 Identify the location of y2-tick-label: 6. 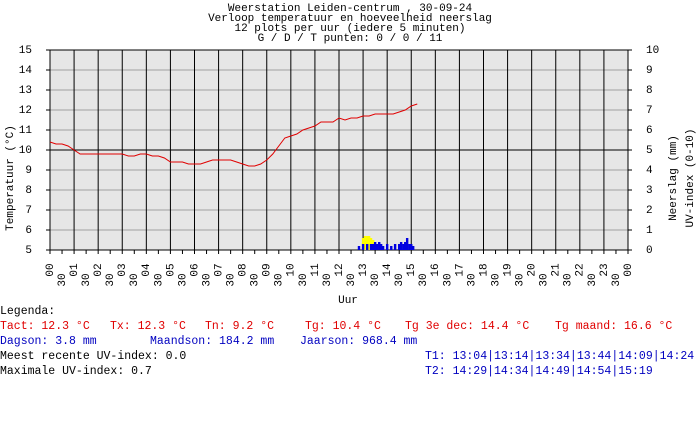
(649, 131).